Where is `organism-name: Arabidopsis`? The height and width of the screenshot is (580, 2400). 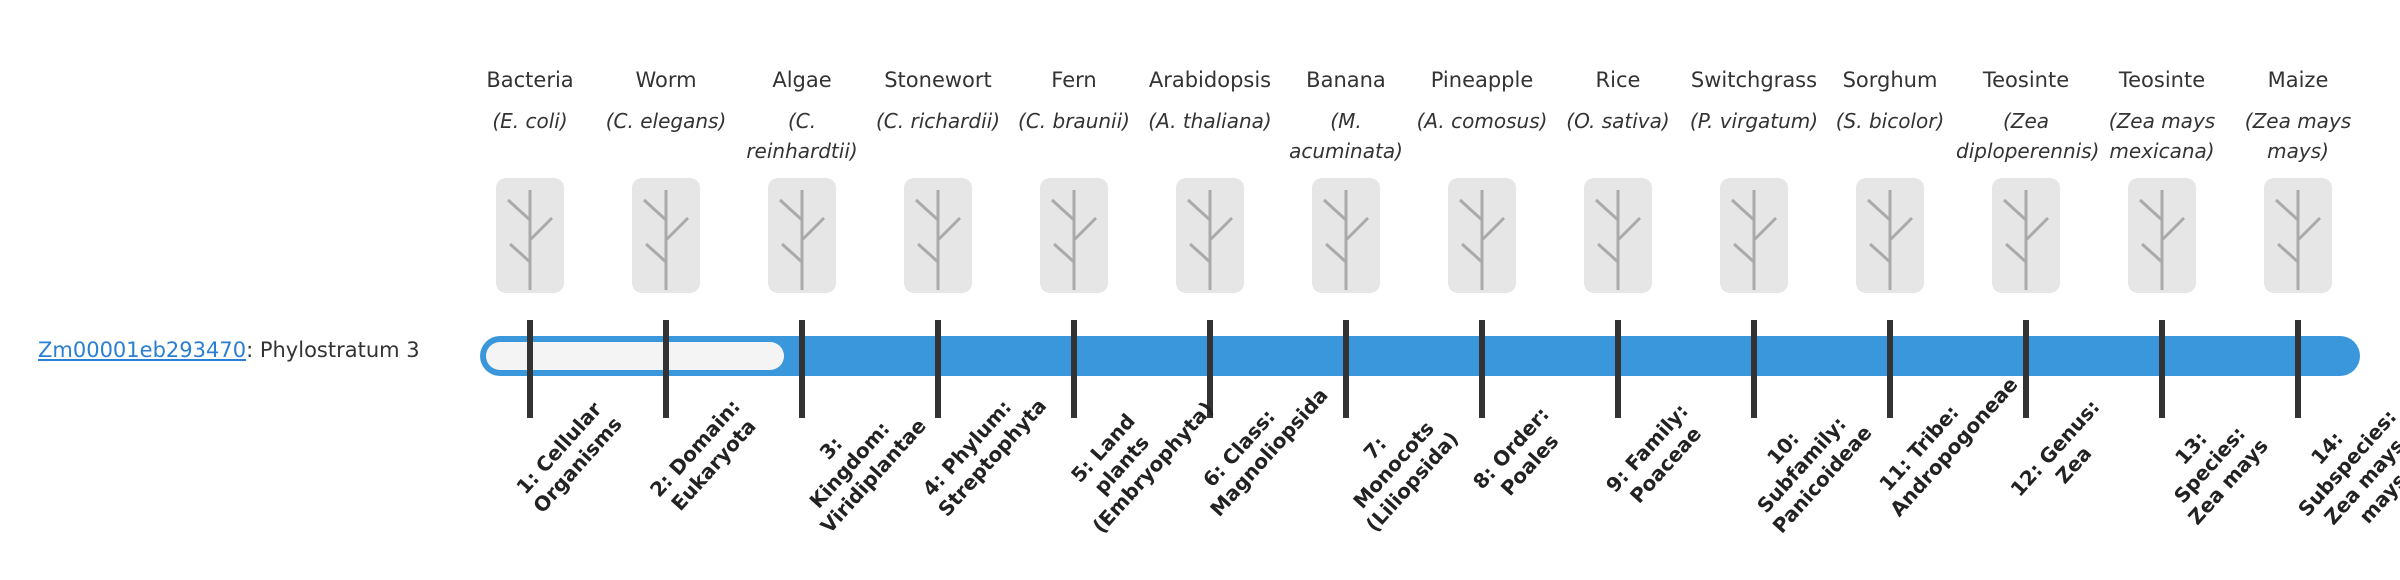 organism-name: Arabidopsis is located at coordinates (1210, 80).